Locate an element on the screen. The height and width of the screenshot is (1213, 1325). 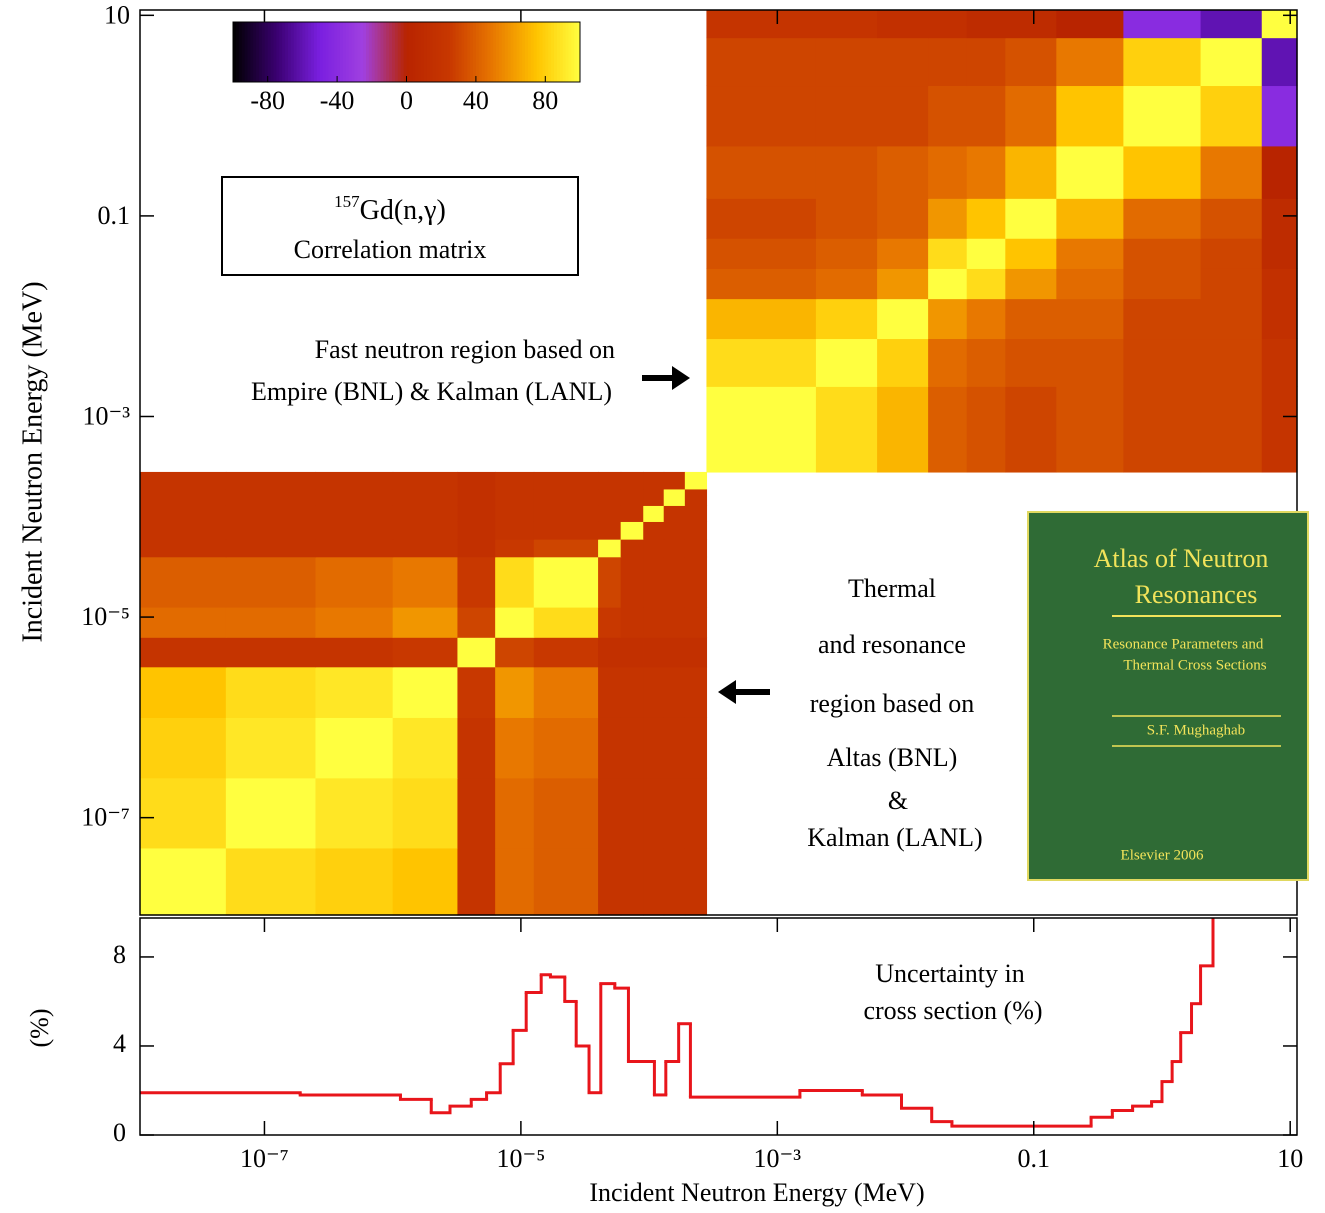
annotation: Kalman (LANL) is located at coordinates (894, 837).